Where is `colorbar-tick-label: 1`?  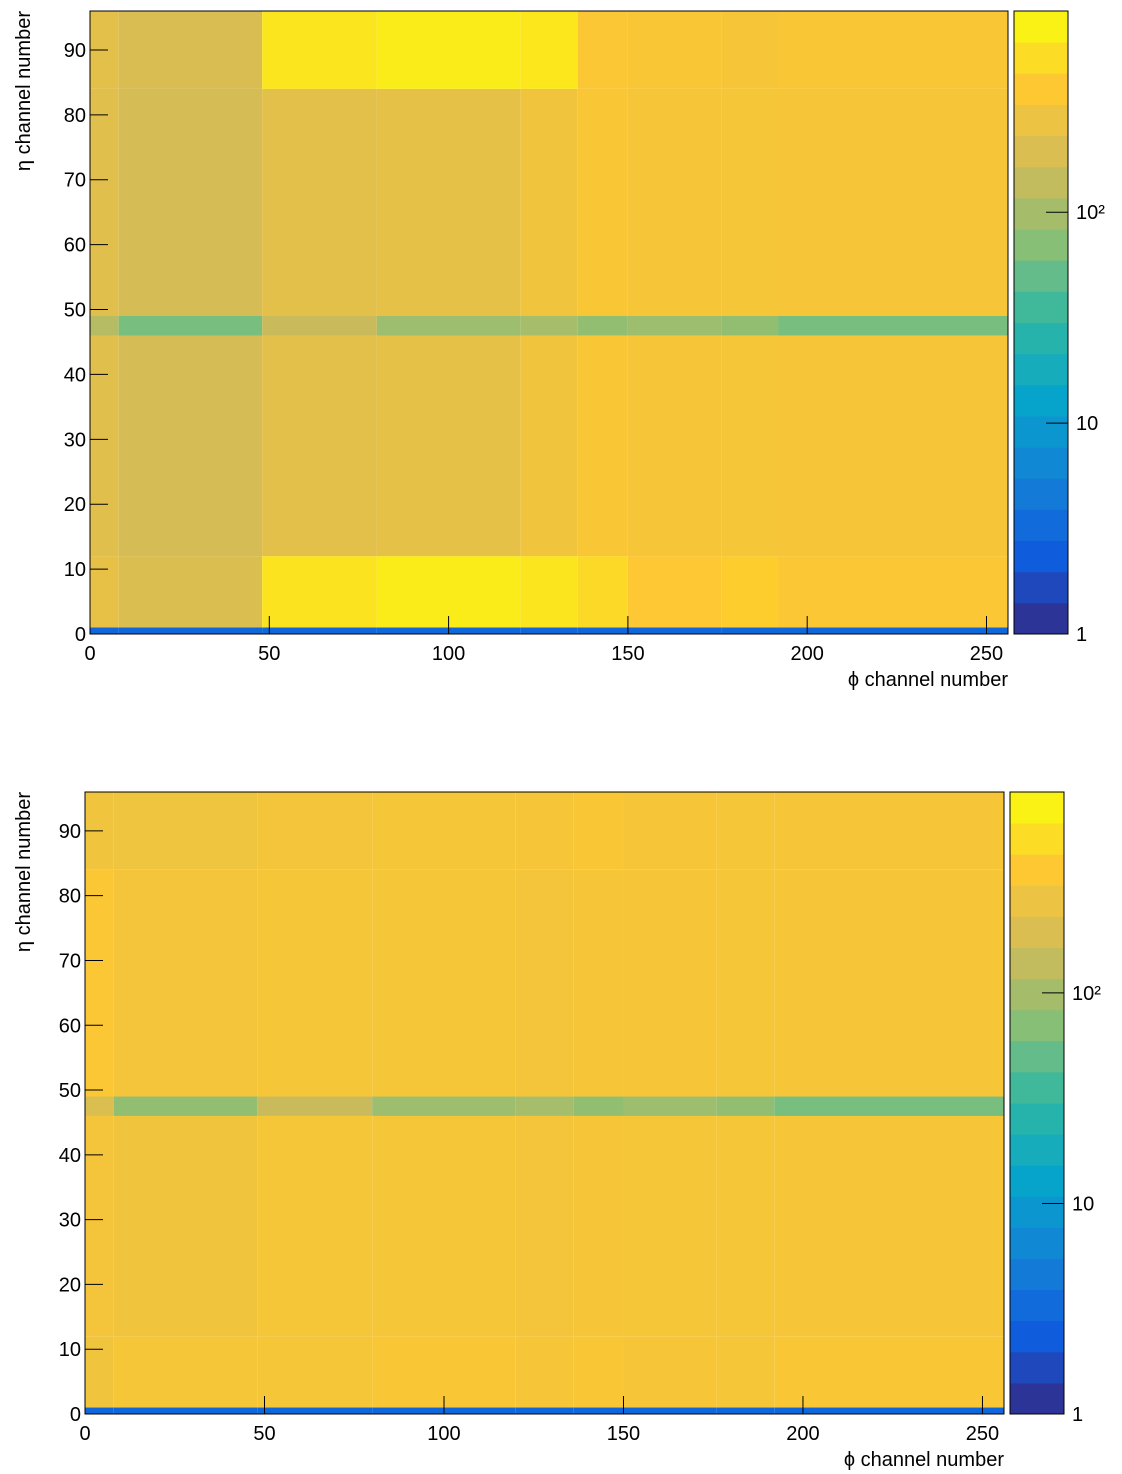 colorbar-tick-label: 1 is located at coordinates (1081, 635).